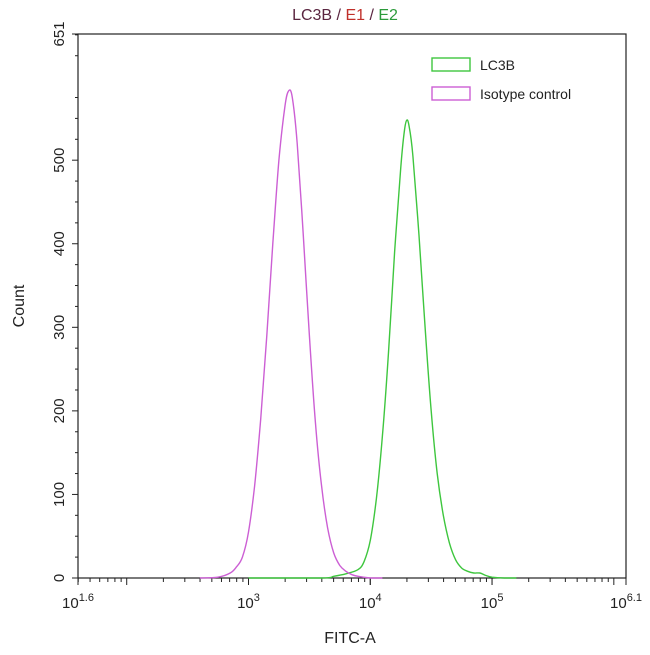 The width and height of the screenshot is (650, 655). Describe the element at coordinates (352, 595) in the screenshot. I see `x-axis: 101.6 10³ 10⁴ 10⁵ 106.1` at that location.